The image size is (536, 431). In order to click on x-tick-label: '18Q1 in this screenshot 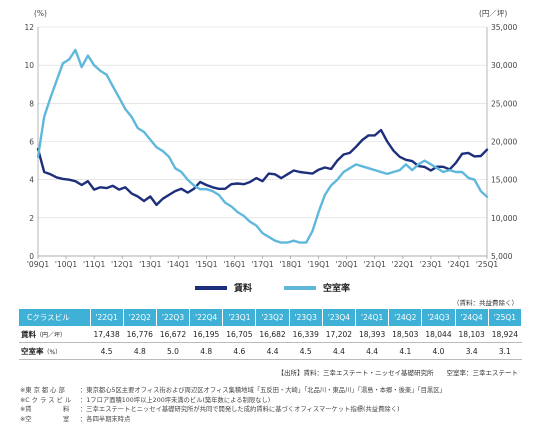, I will do `click(290, 264)`.